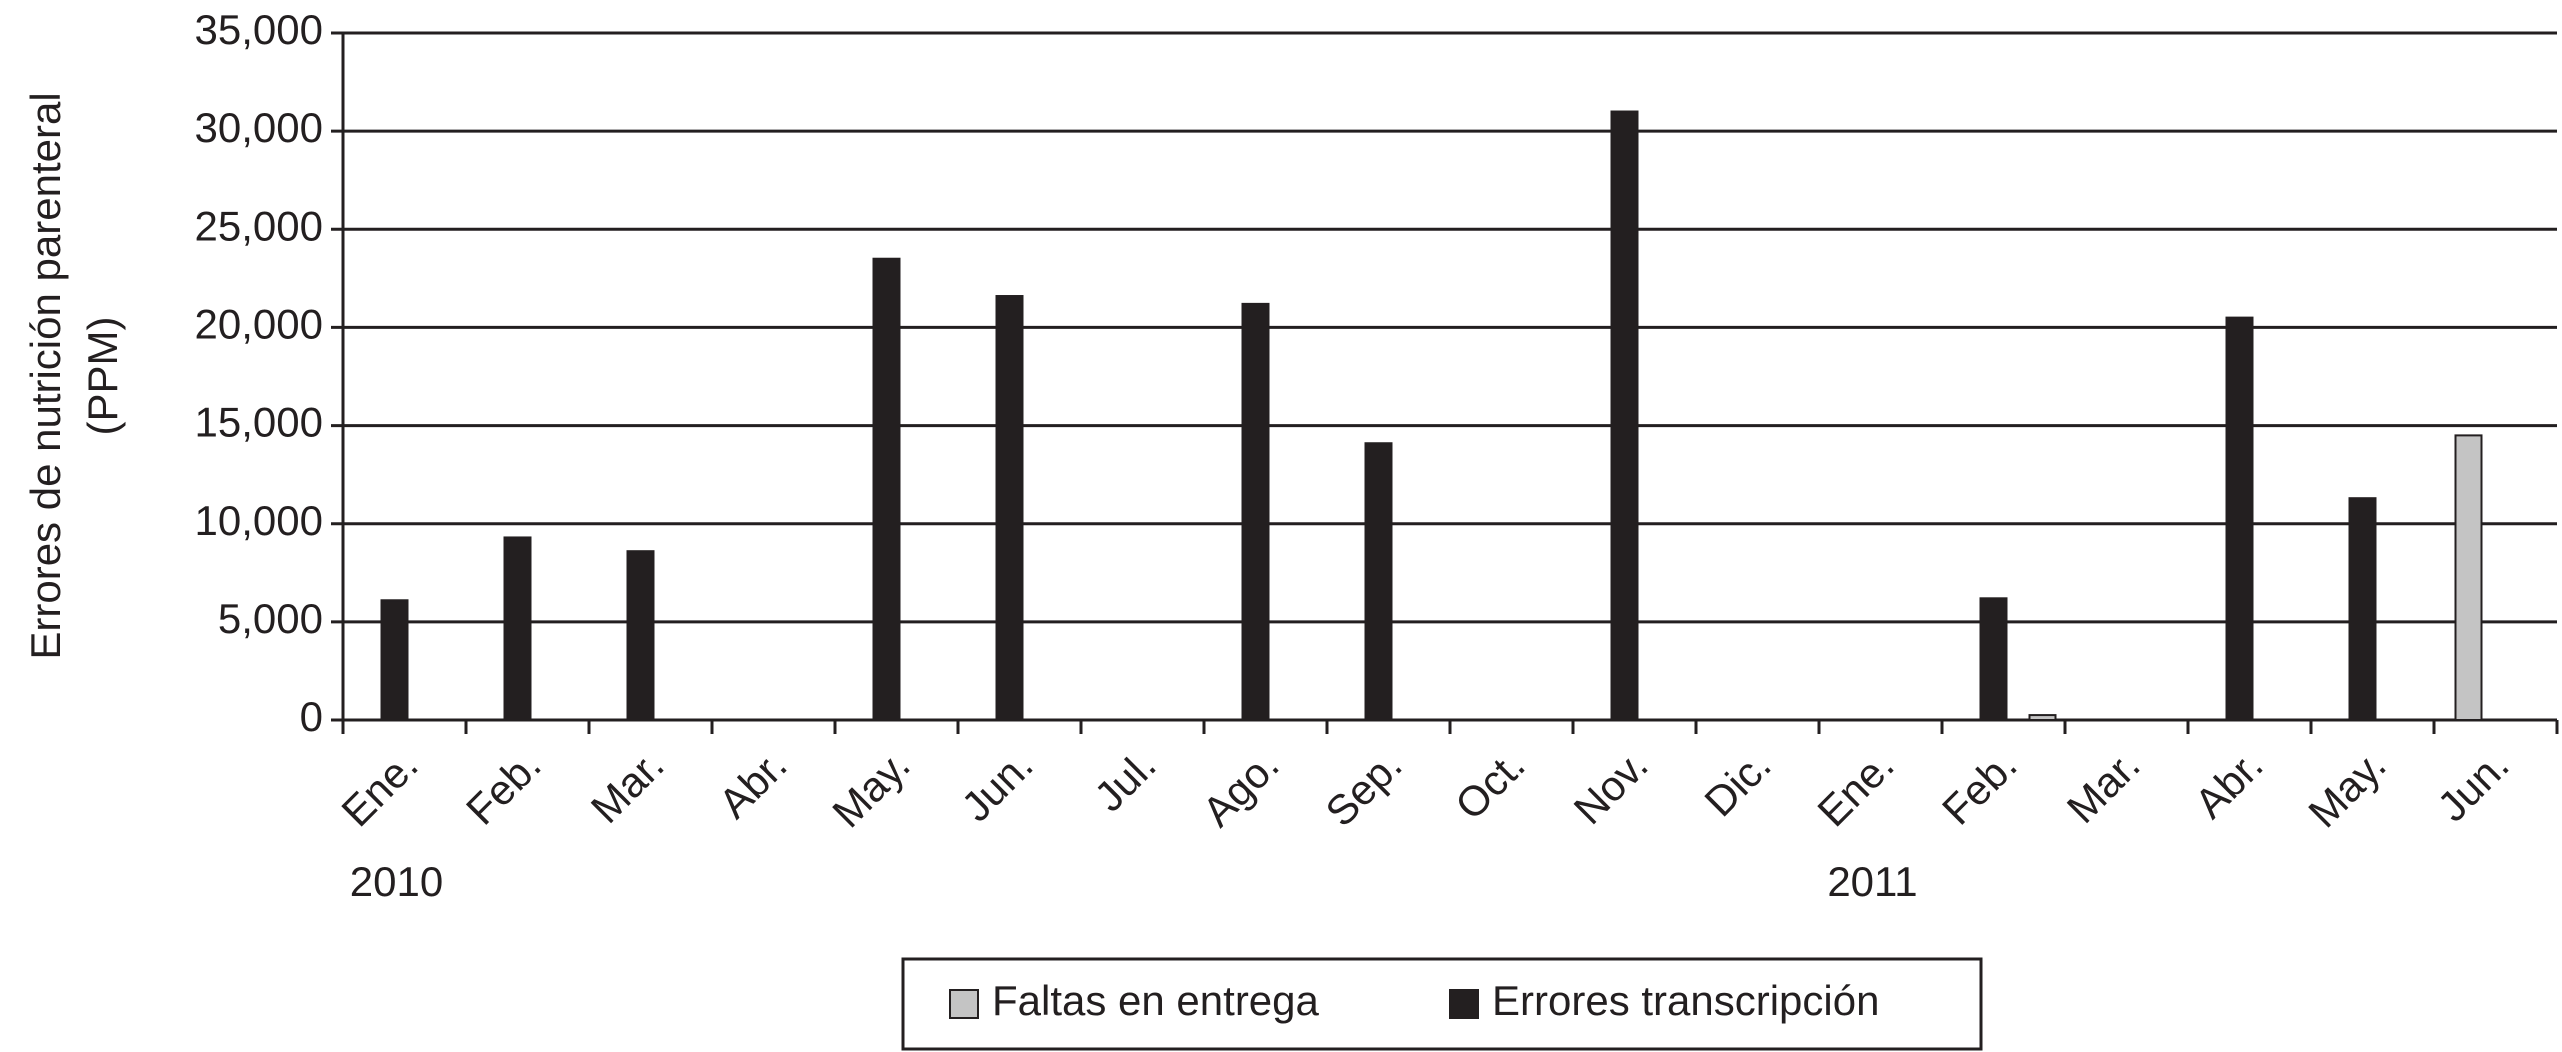 The image size is (2562, 1052). What do you see at coordinates (1363, 788) in the screenshot?
I see `x-tick-label: Sep.` at bounding box center [1363, 788].